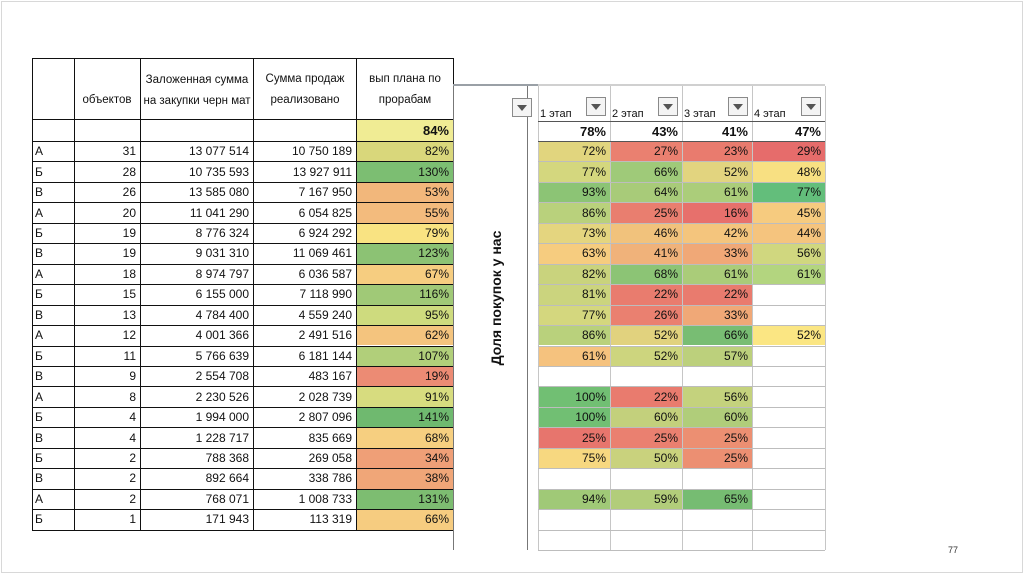 This screenshot has height=574, width=1024. What do you see at coordinates (197, 90) in the screenshot?
I see `header-planned-sum: Заложенная сумма на закупки черн мат` at bounding box center [197, 90].